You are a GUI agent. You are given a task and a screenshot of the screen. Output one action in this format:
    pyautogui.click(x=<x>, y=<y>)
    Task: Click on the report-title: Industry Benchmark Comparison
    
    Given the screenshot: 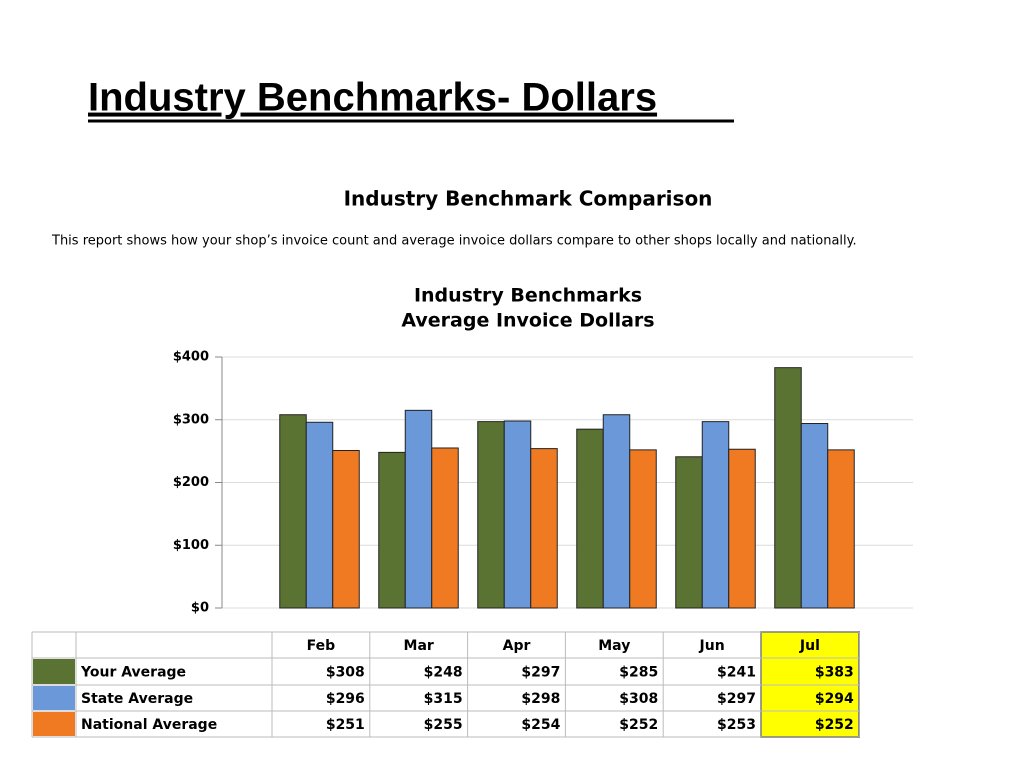 What is the action you would take?
    pyautogui.click(x=528, y=199)
    